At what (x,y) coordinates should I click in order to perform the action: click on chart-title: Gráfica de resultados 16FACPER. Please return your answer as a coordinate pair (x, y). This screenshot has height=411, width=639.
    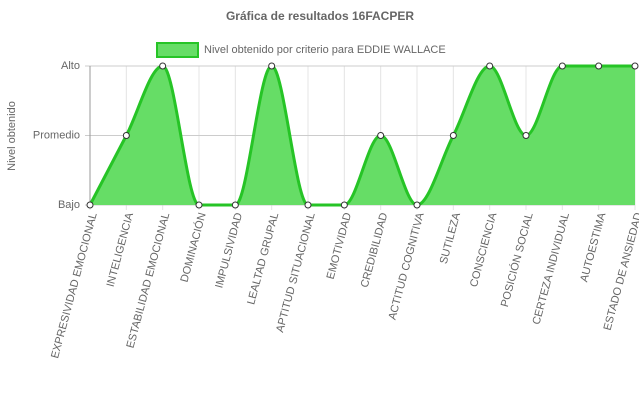
    Looking at the image, I should click on (320, 16).